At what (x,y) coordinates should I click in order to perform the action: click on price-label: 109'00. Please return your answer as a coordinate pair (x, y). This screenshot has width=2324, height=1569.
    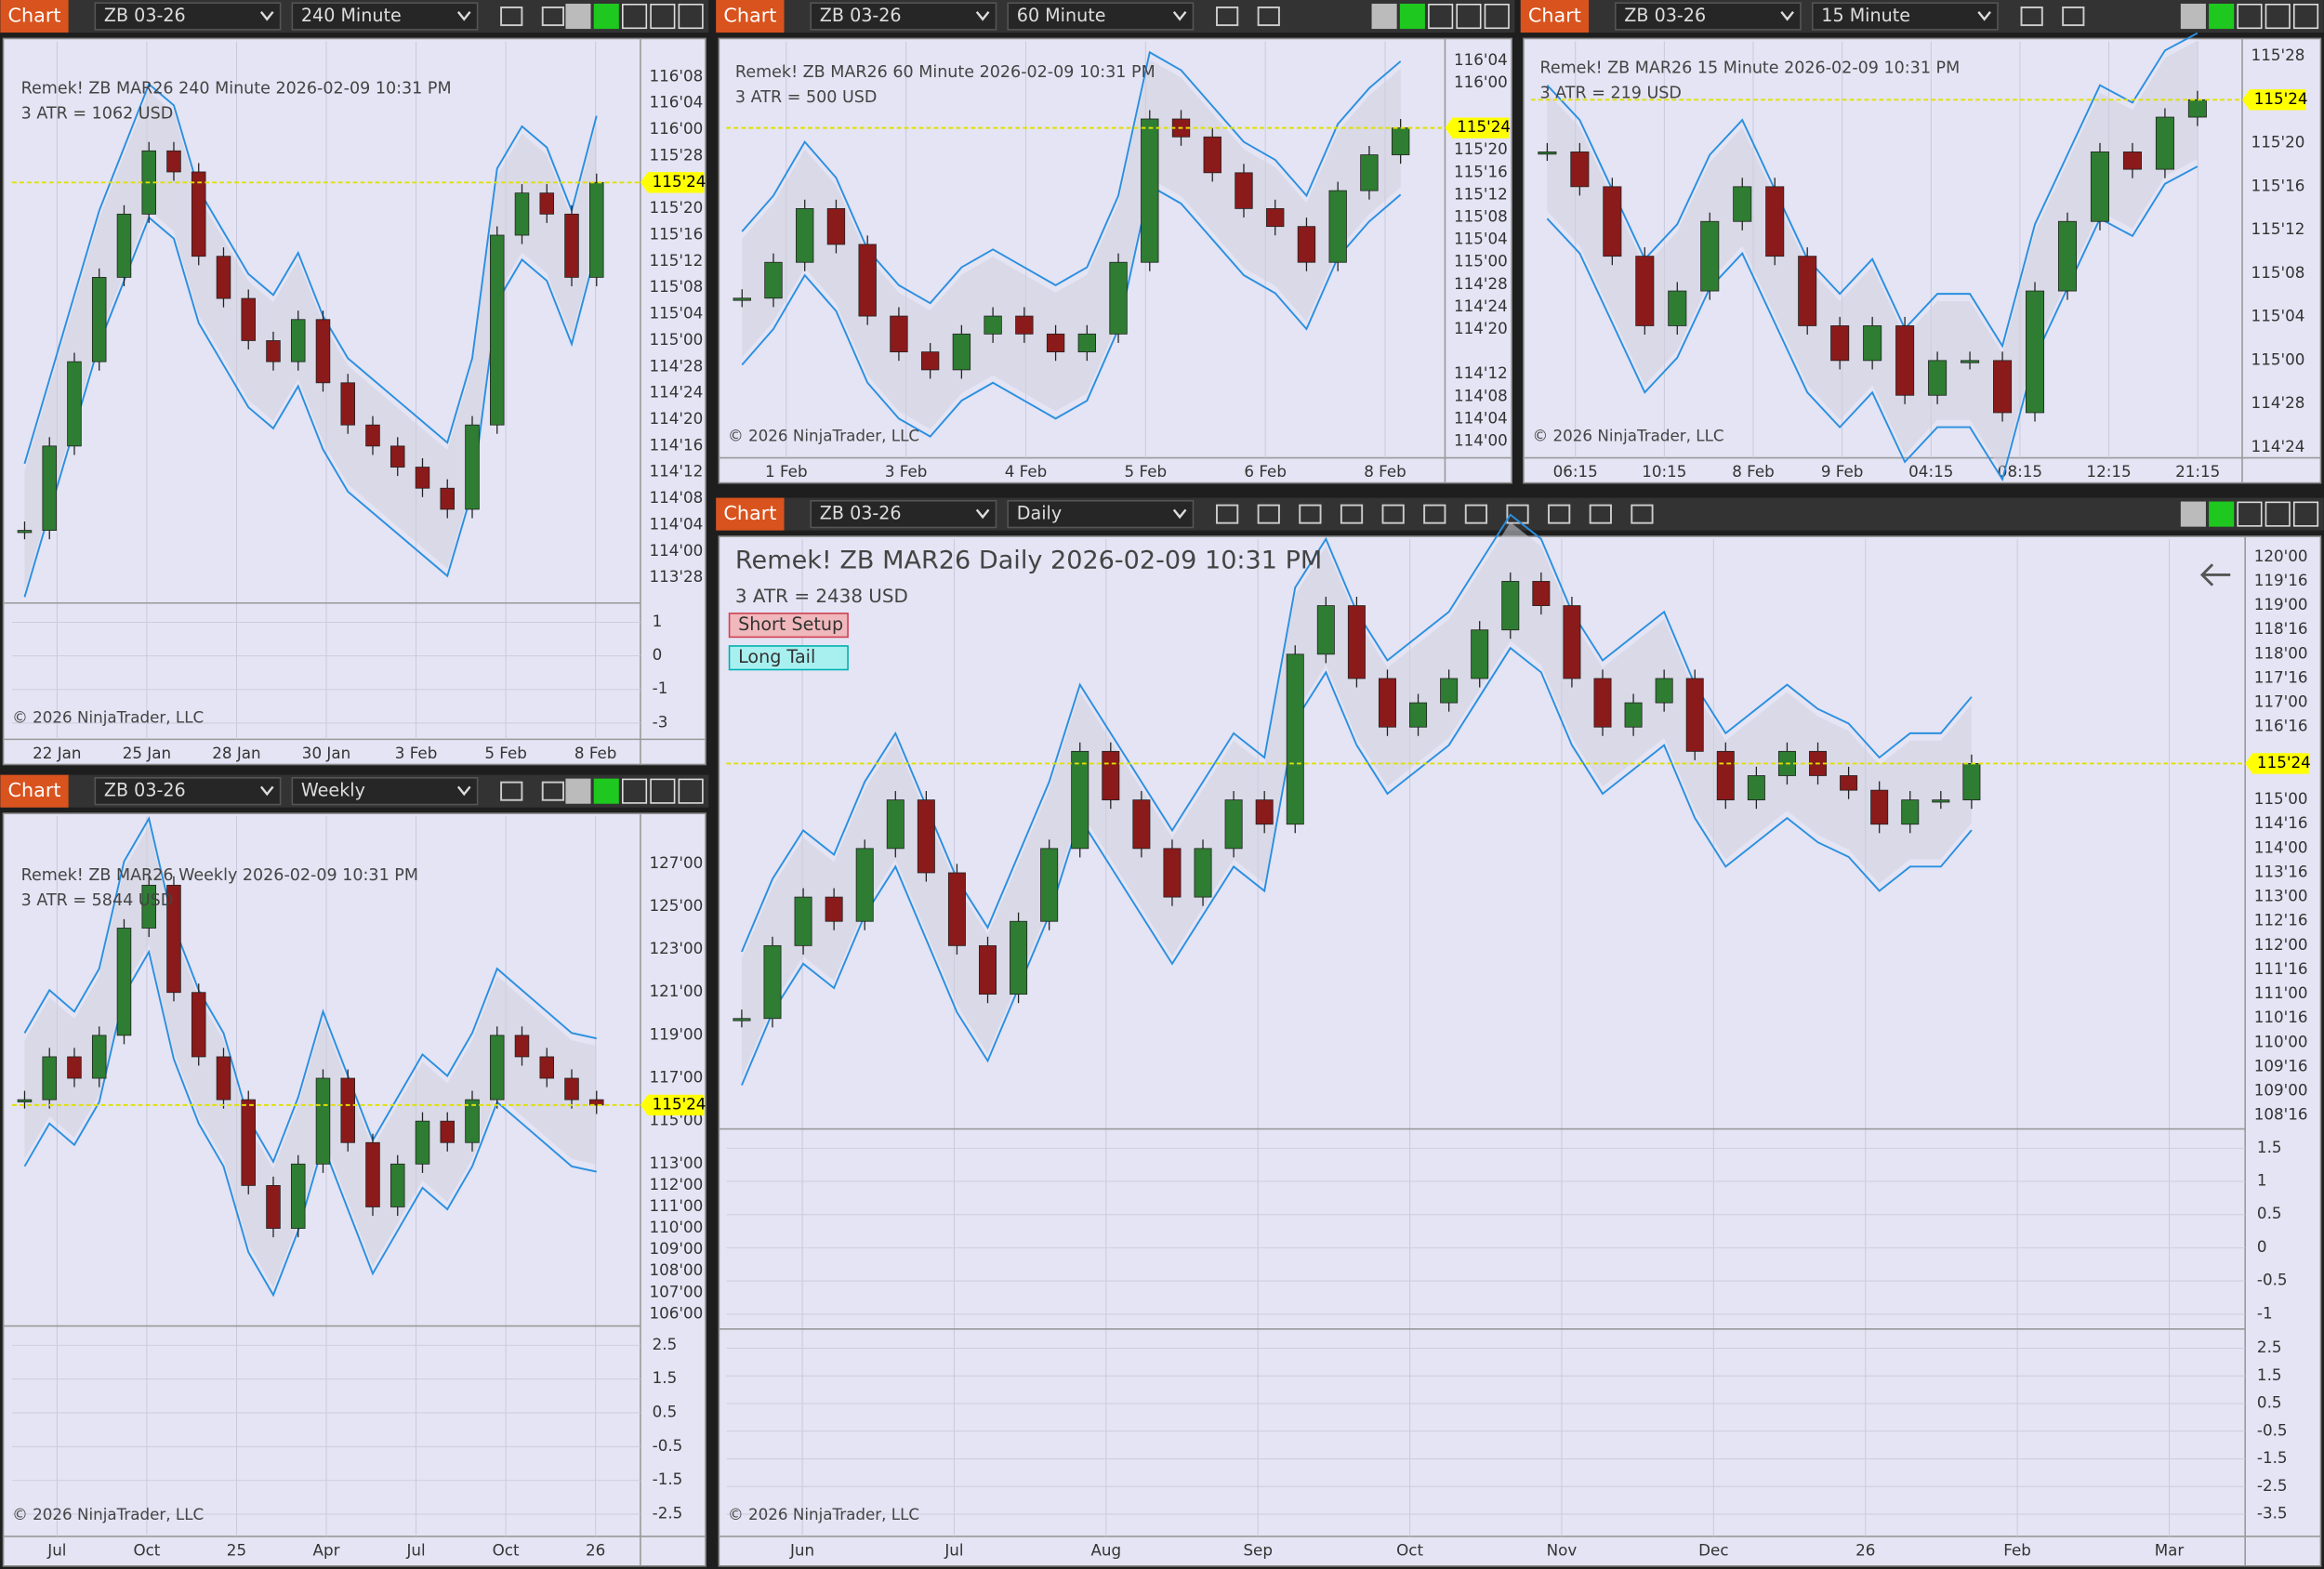
    Looking at the image, I should click on (676, 1248).